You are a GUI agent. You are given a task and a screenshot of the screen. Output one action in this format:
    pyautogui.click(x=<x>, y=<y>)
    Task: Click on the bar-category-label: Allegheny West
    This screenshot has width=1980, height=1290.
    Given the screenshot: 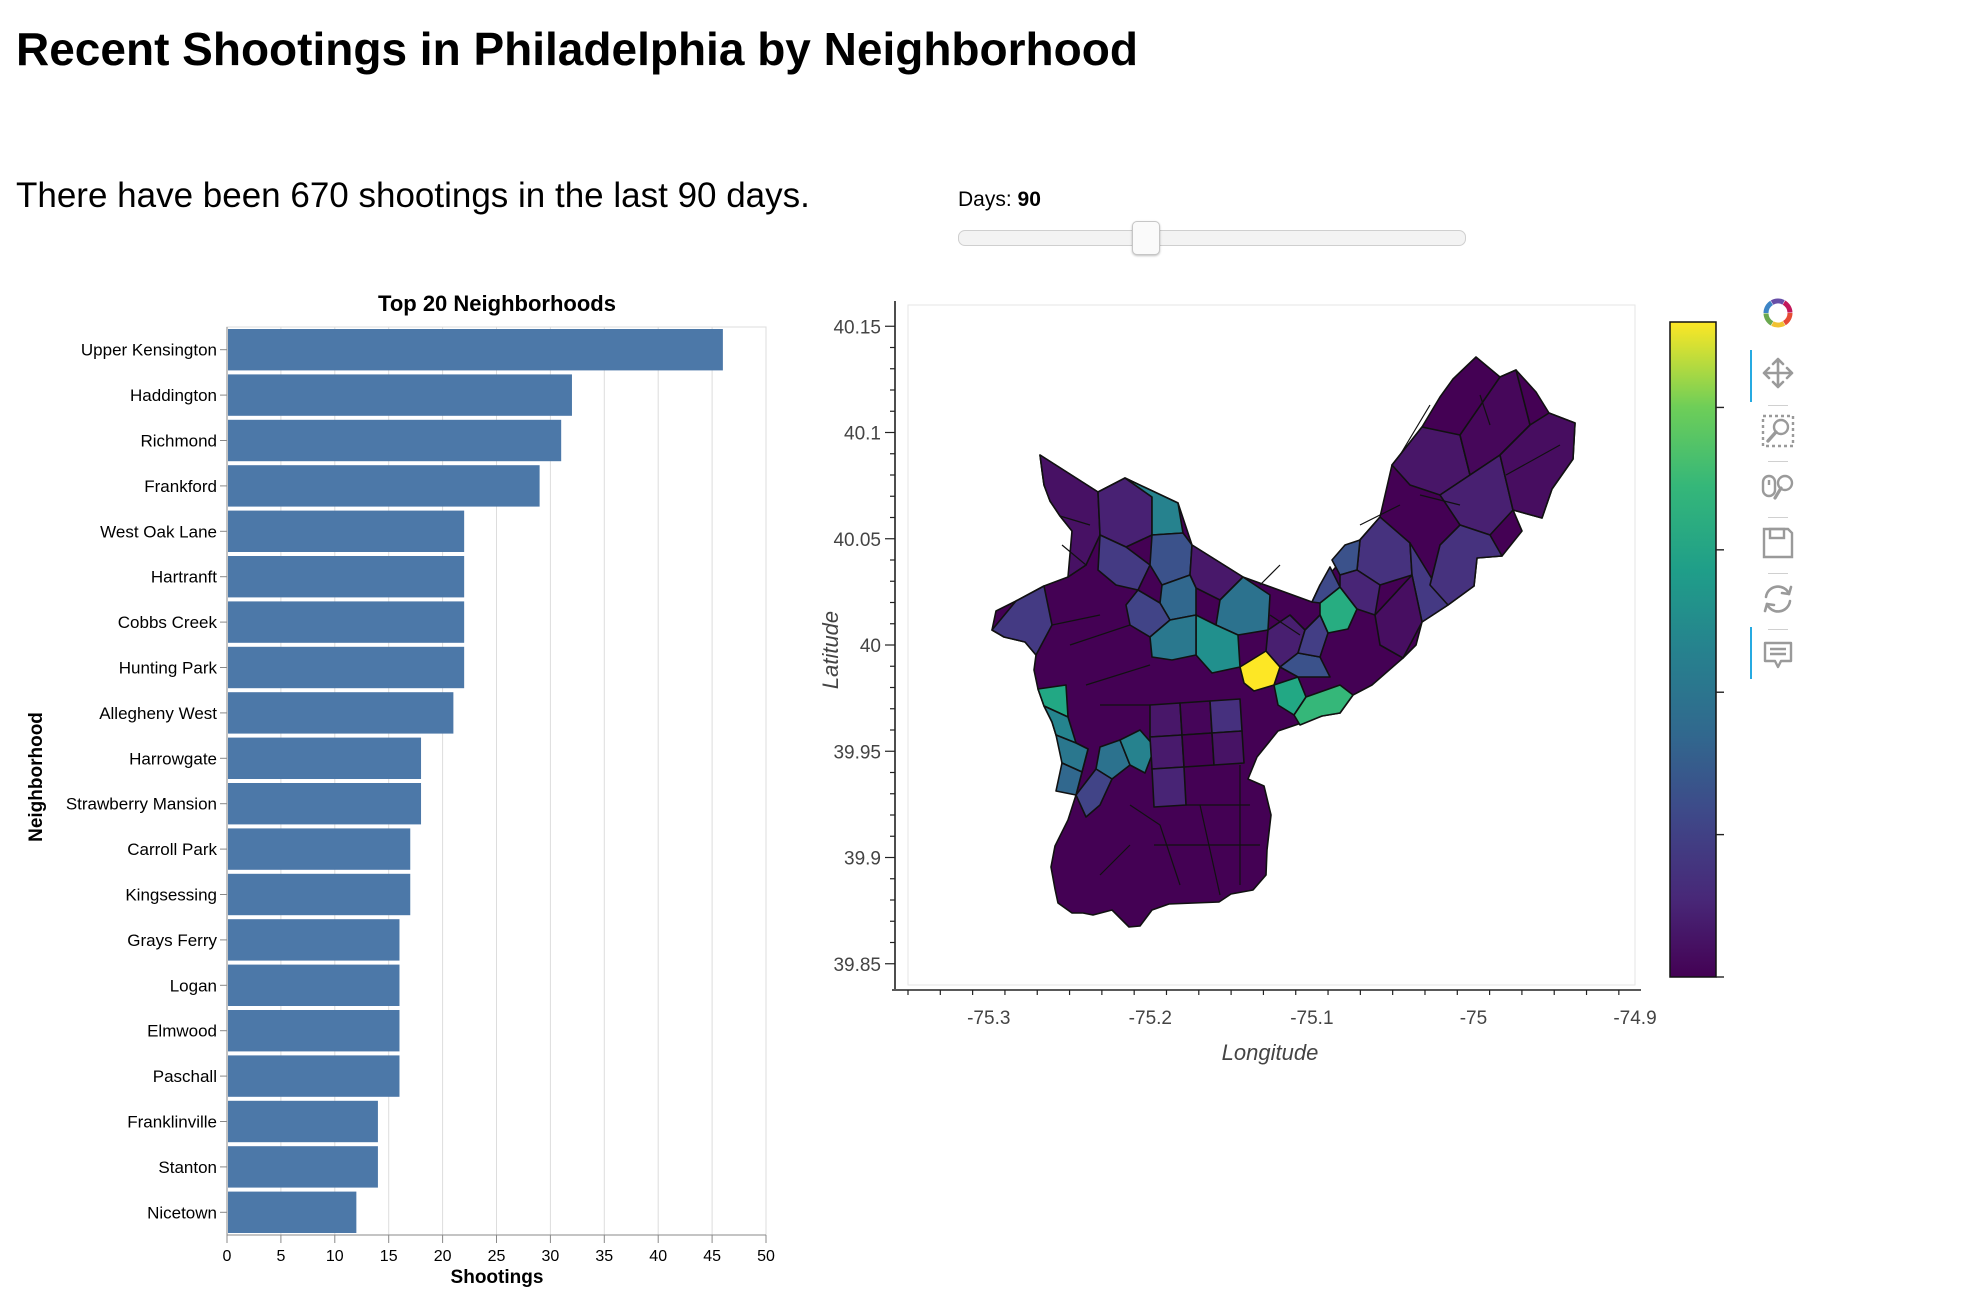 What is the action you would take?
    pyautogui.click(x=158, y=713)
    